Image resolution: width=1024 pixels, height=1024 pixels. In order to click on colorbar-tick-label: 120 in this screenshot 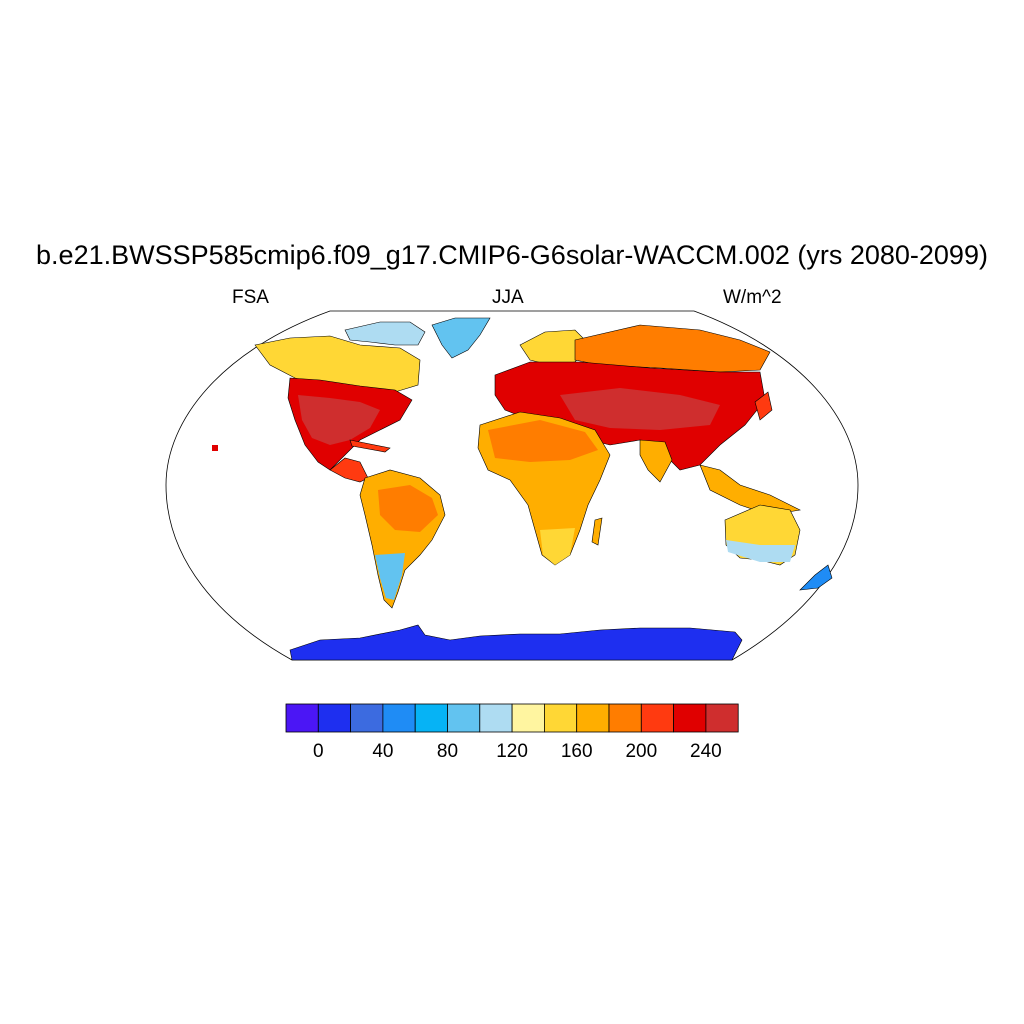, I will do `click(512, 751)`.